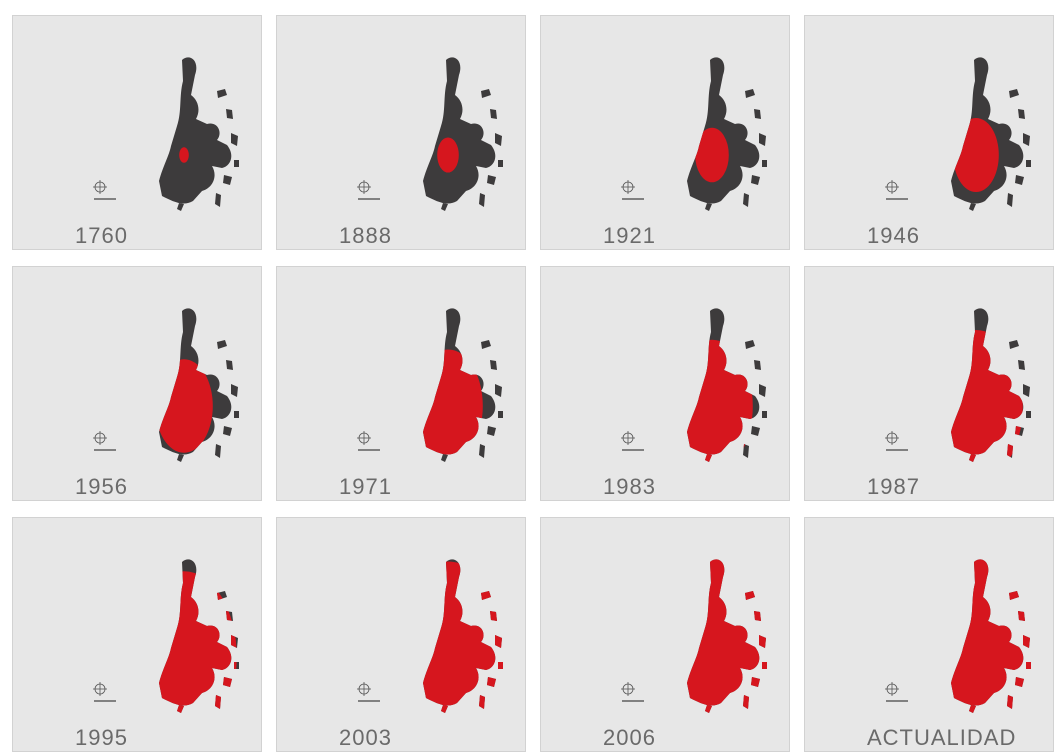 This screenshot has width=1057, height=754. I want to click on year-label: 1995, so click(101, 737).